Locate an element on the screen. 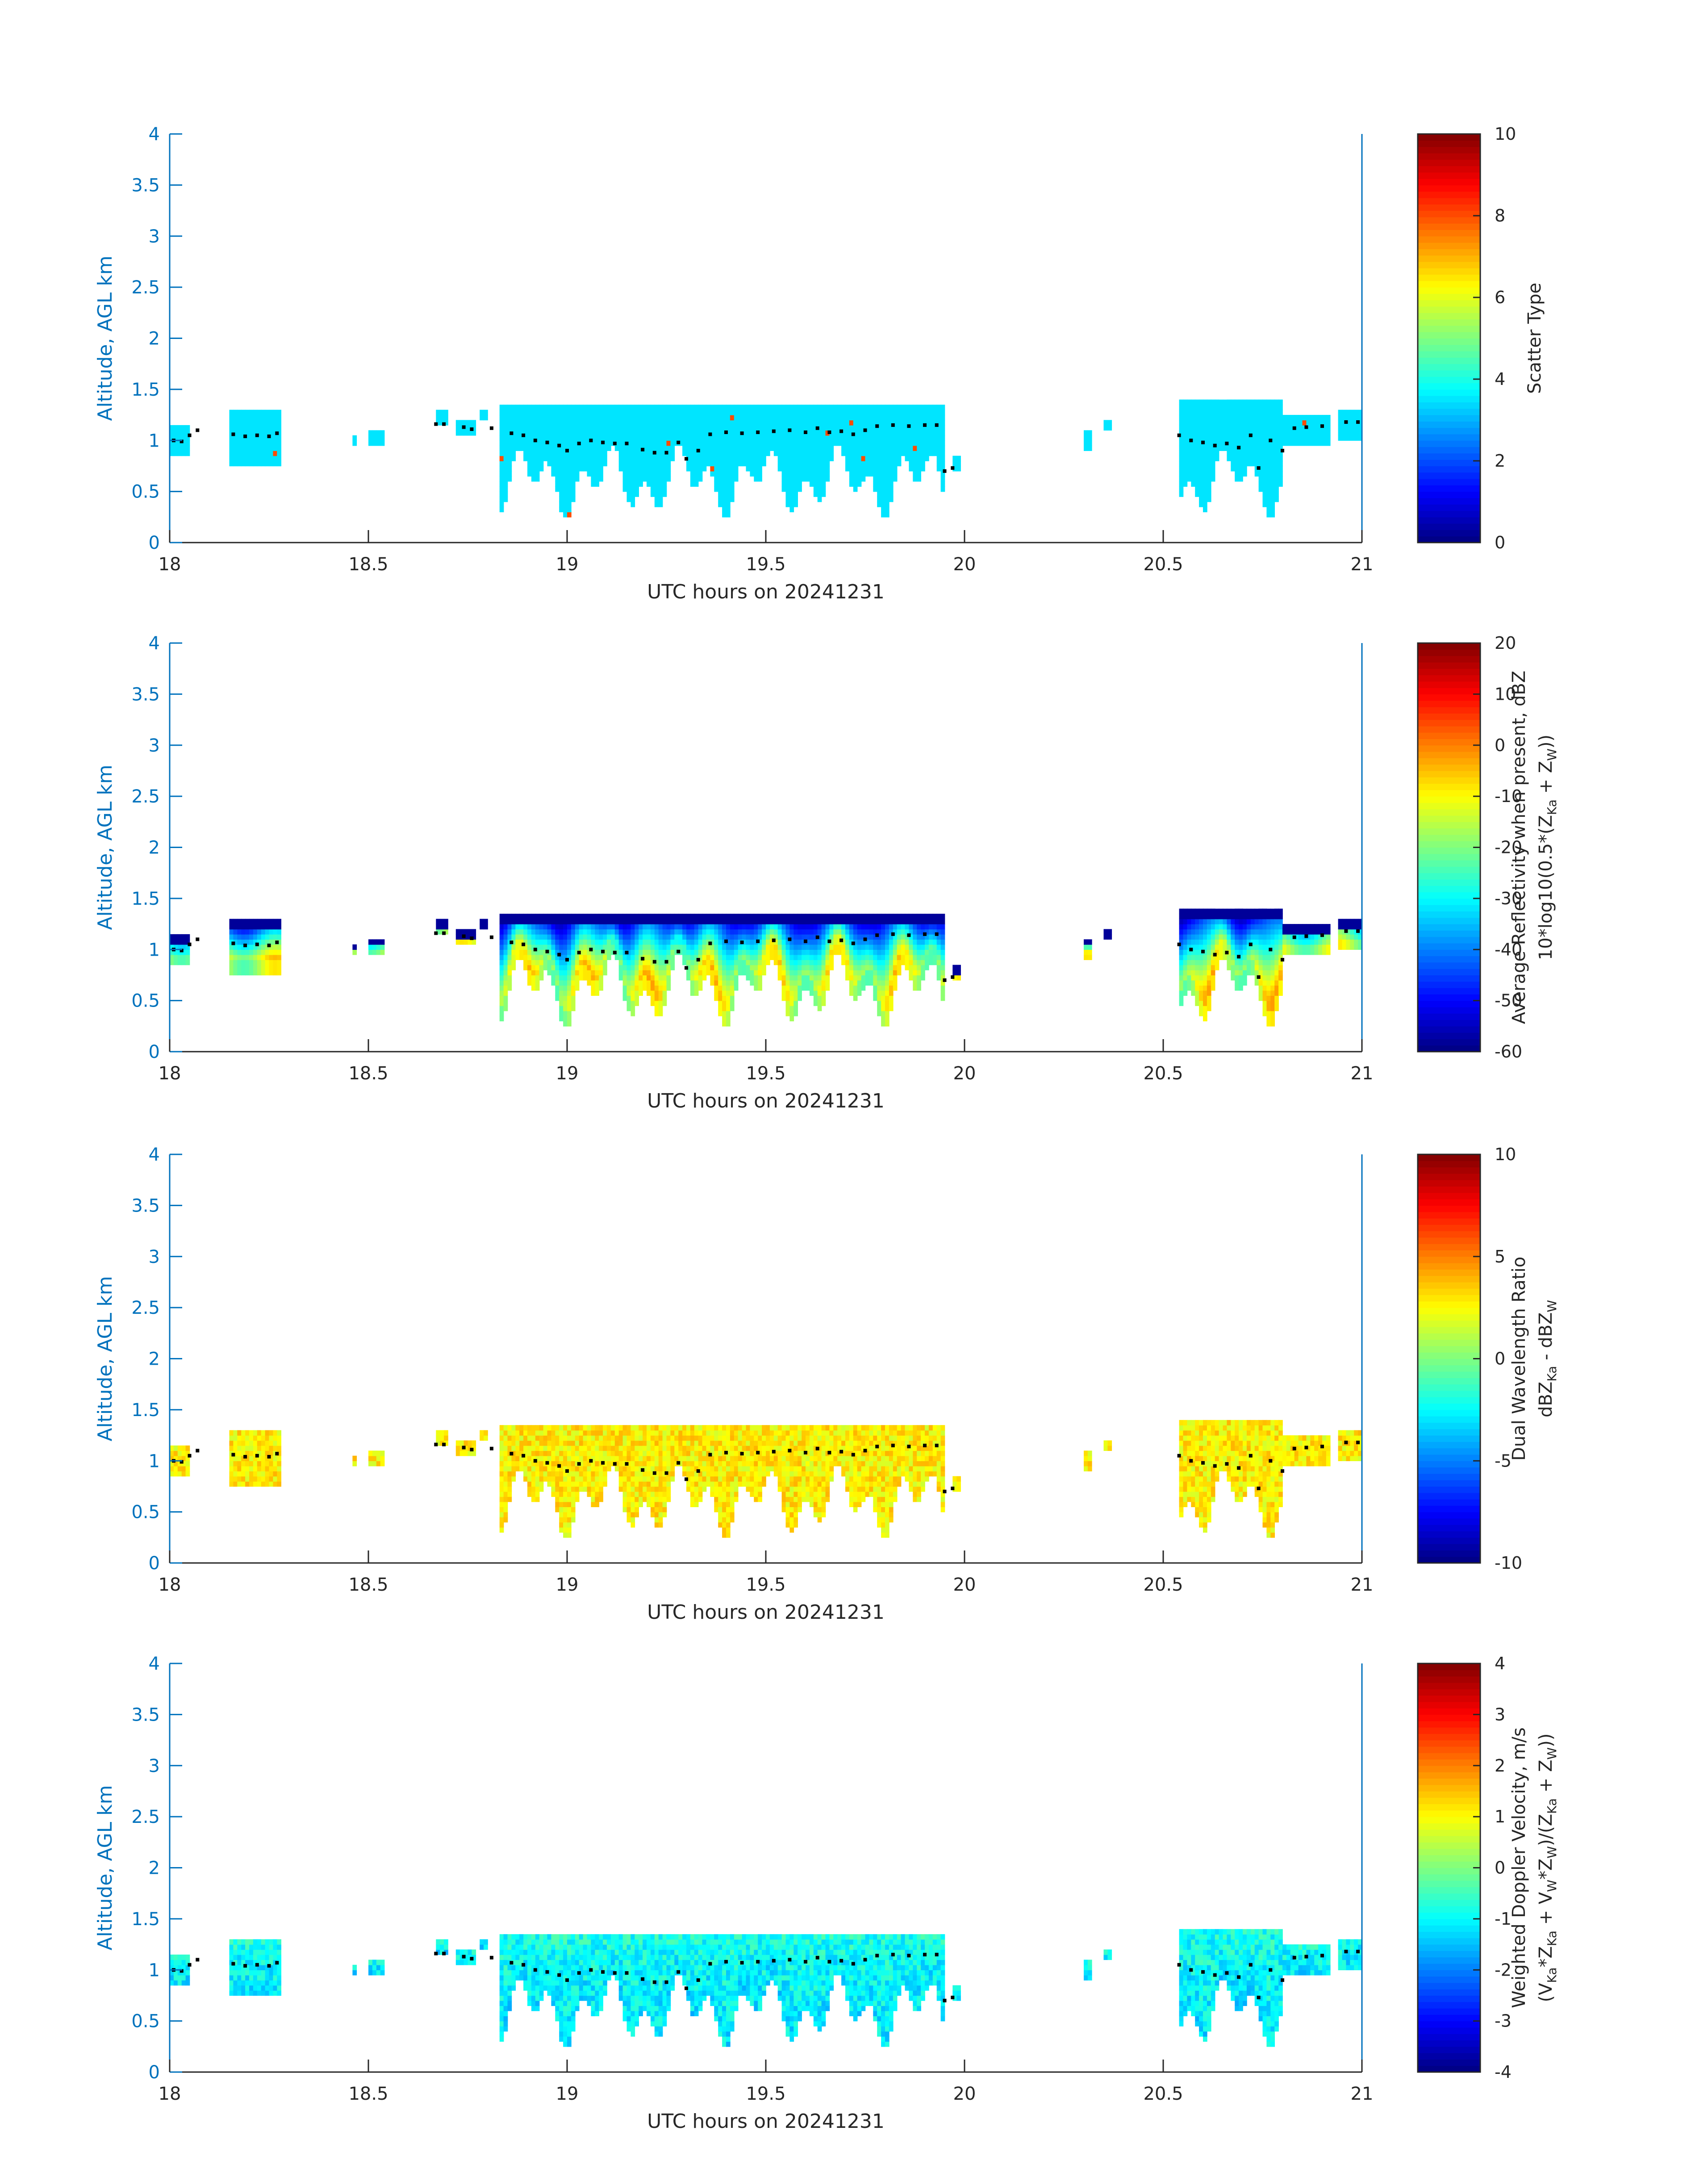 Image resolution: width=1708 pixels, height=2177 pixels. cloud-base-dot is located at coordinates (1179, 435).